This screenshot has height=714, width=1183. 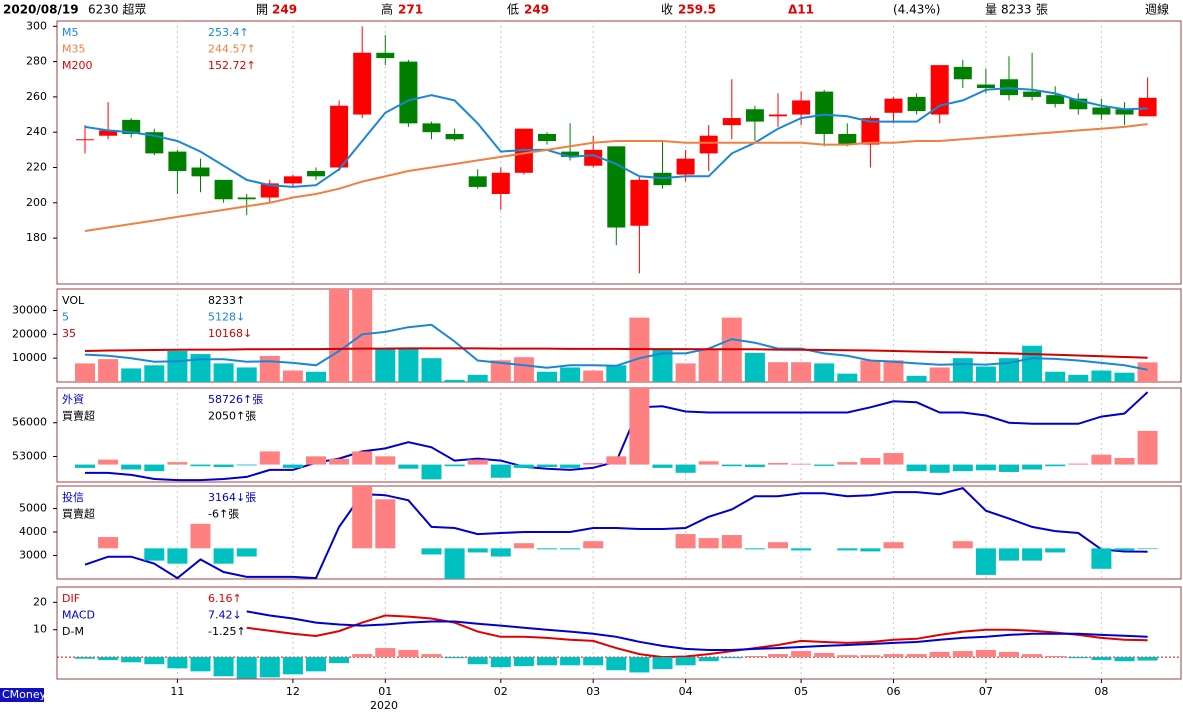 What do you see at coordinates (1101, 691) in the screenshot?
I see `x-tick-label: 08` at bounding box center [1101, 691].